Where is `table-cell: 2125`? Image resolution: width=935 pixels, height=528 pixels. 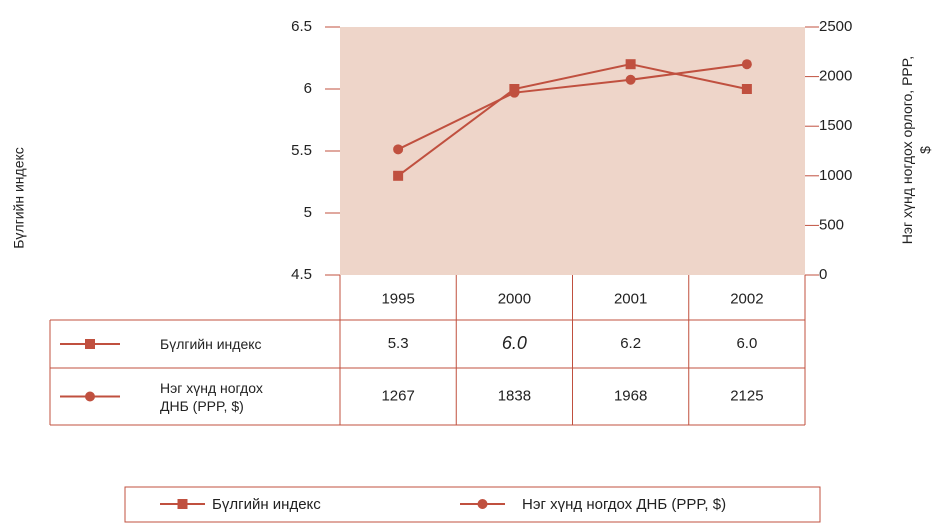 table-cell: 2125 is located at coordinates (746, 395).